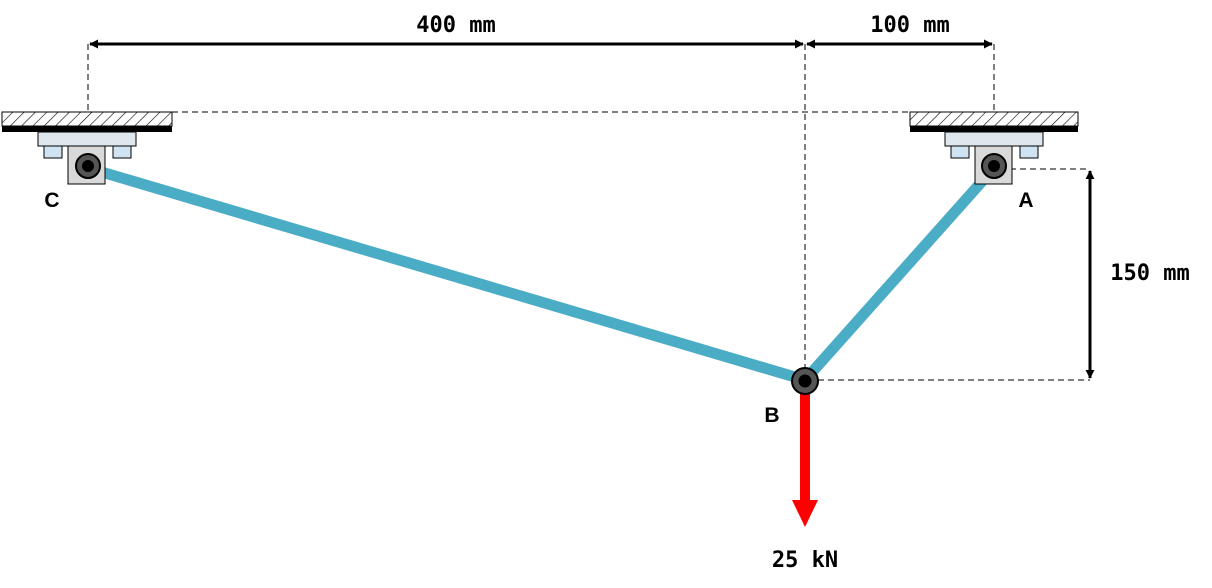 This screenshot has height=588, width=1212. What do you see at coordinates (1029, 152) in the screenshot?
I see `support-a-bolt-right` at bounding box center [1029, 152].